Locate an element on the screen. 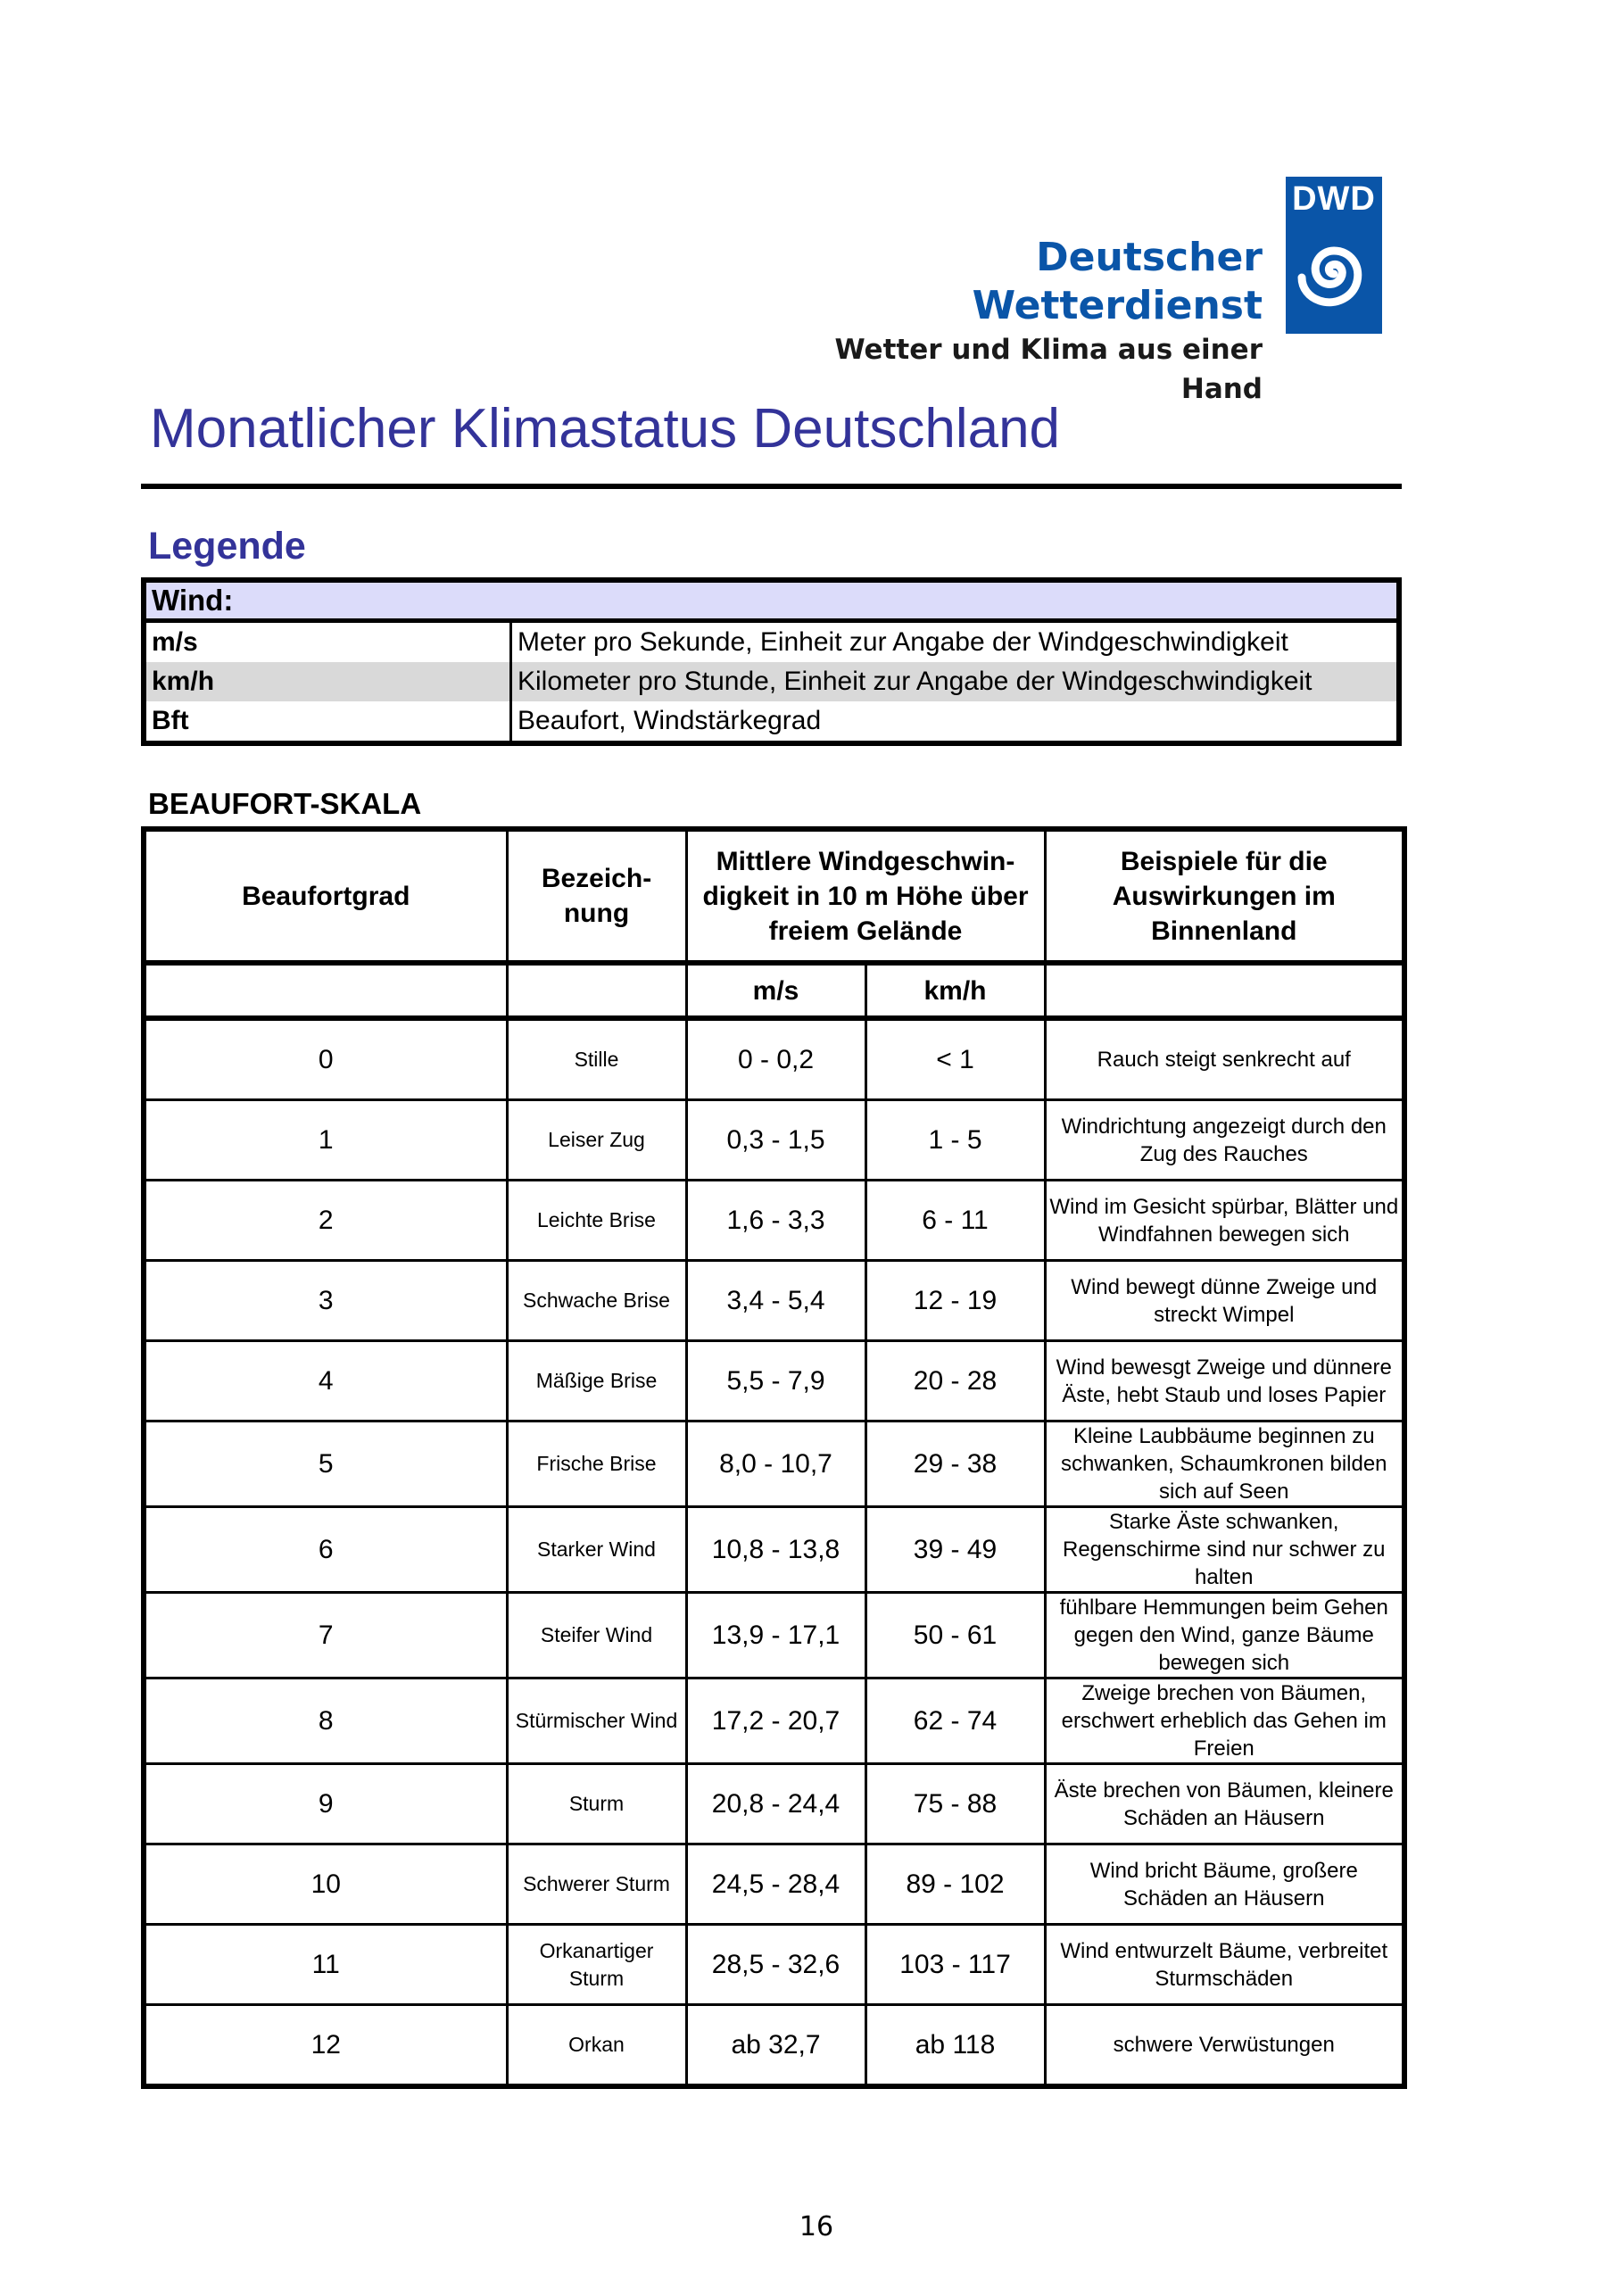 This screenshot has width=1623, height=2296. kmh-cell: 39 - 49 is located at coordinates (955, 1549).